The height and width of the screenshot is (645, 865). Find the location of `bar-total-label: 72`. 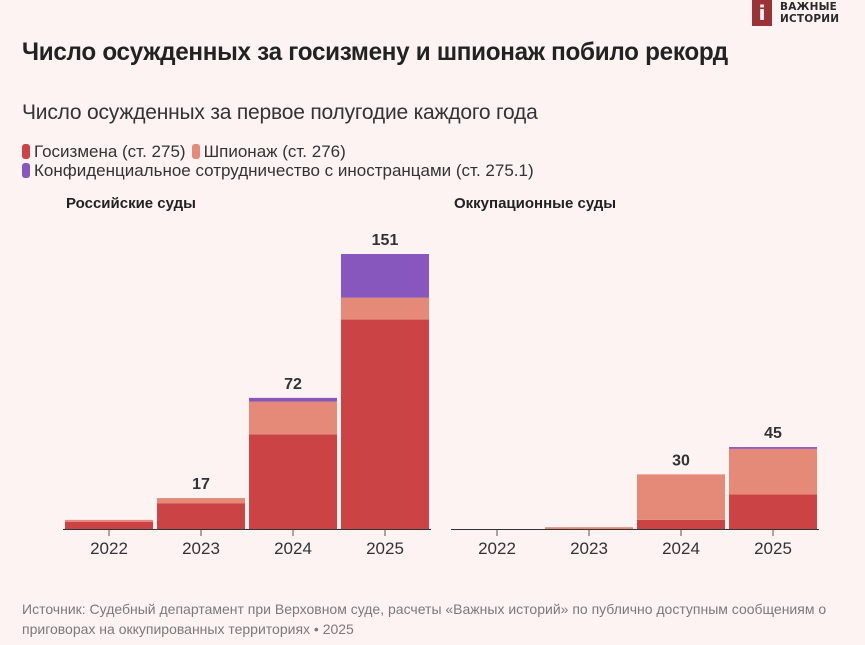

bar-total-label: 72 is located at coordinates (293, 384).